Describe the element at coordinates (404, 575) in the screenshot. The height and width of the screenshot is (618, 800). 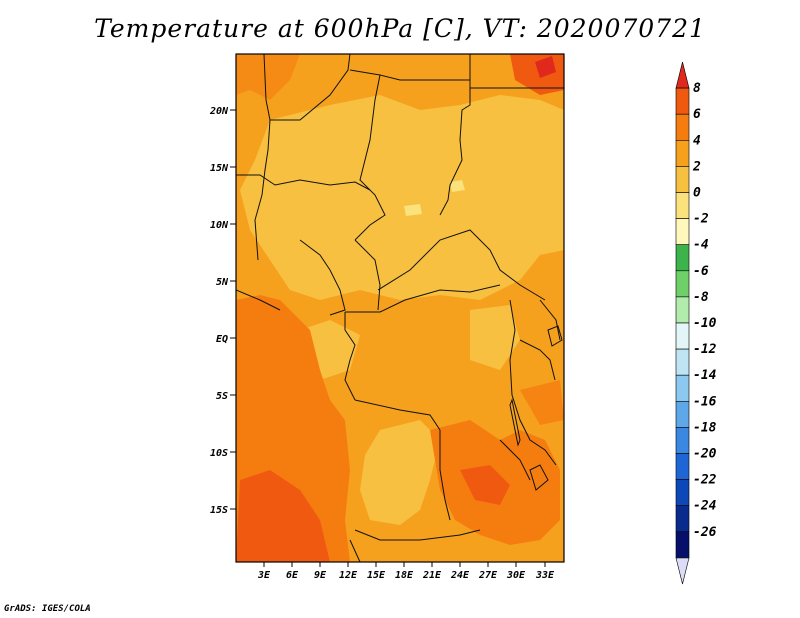
I see `lon-label: 18E` at that location.